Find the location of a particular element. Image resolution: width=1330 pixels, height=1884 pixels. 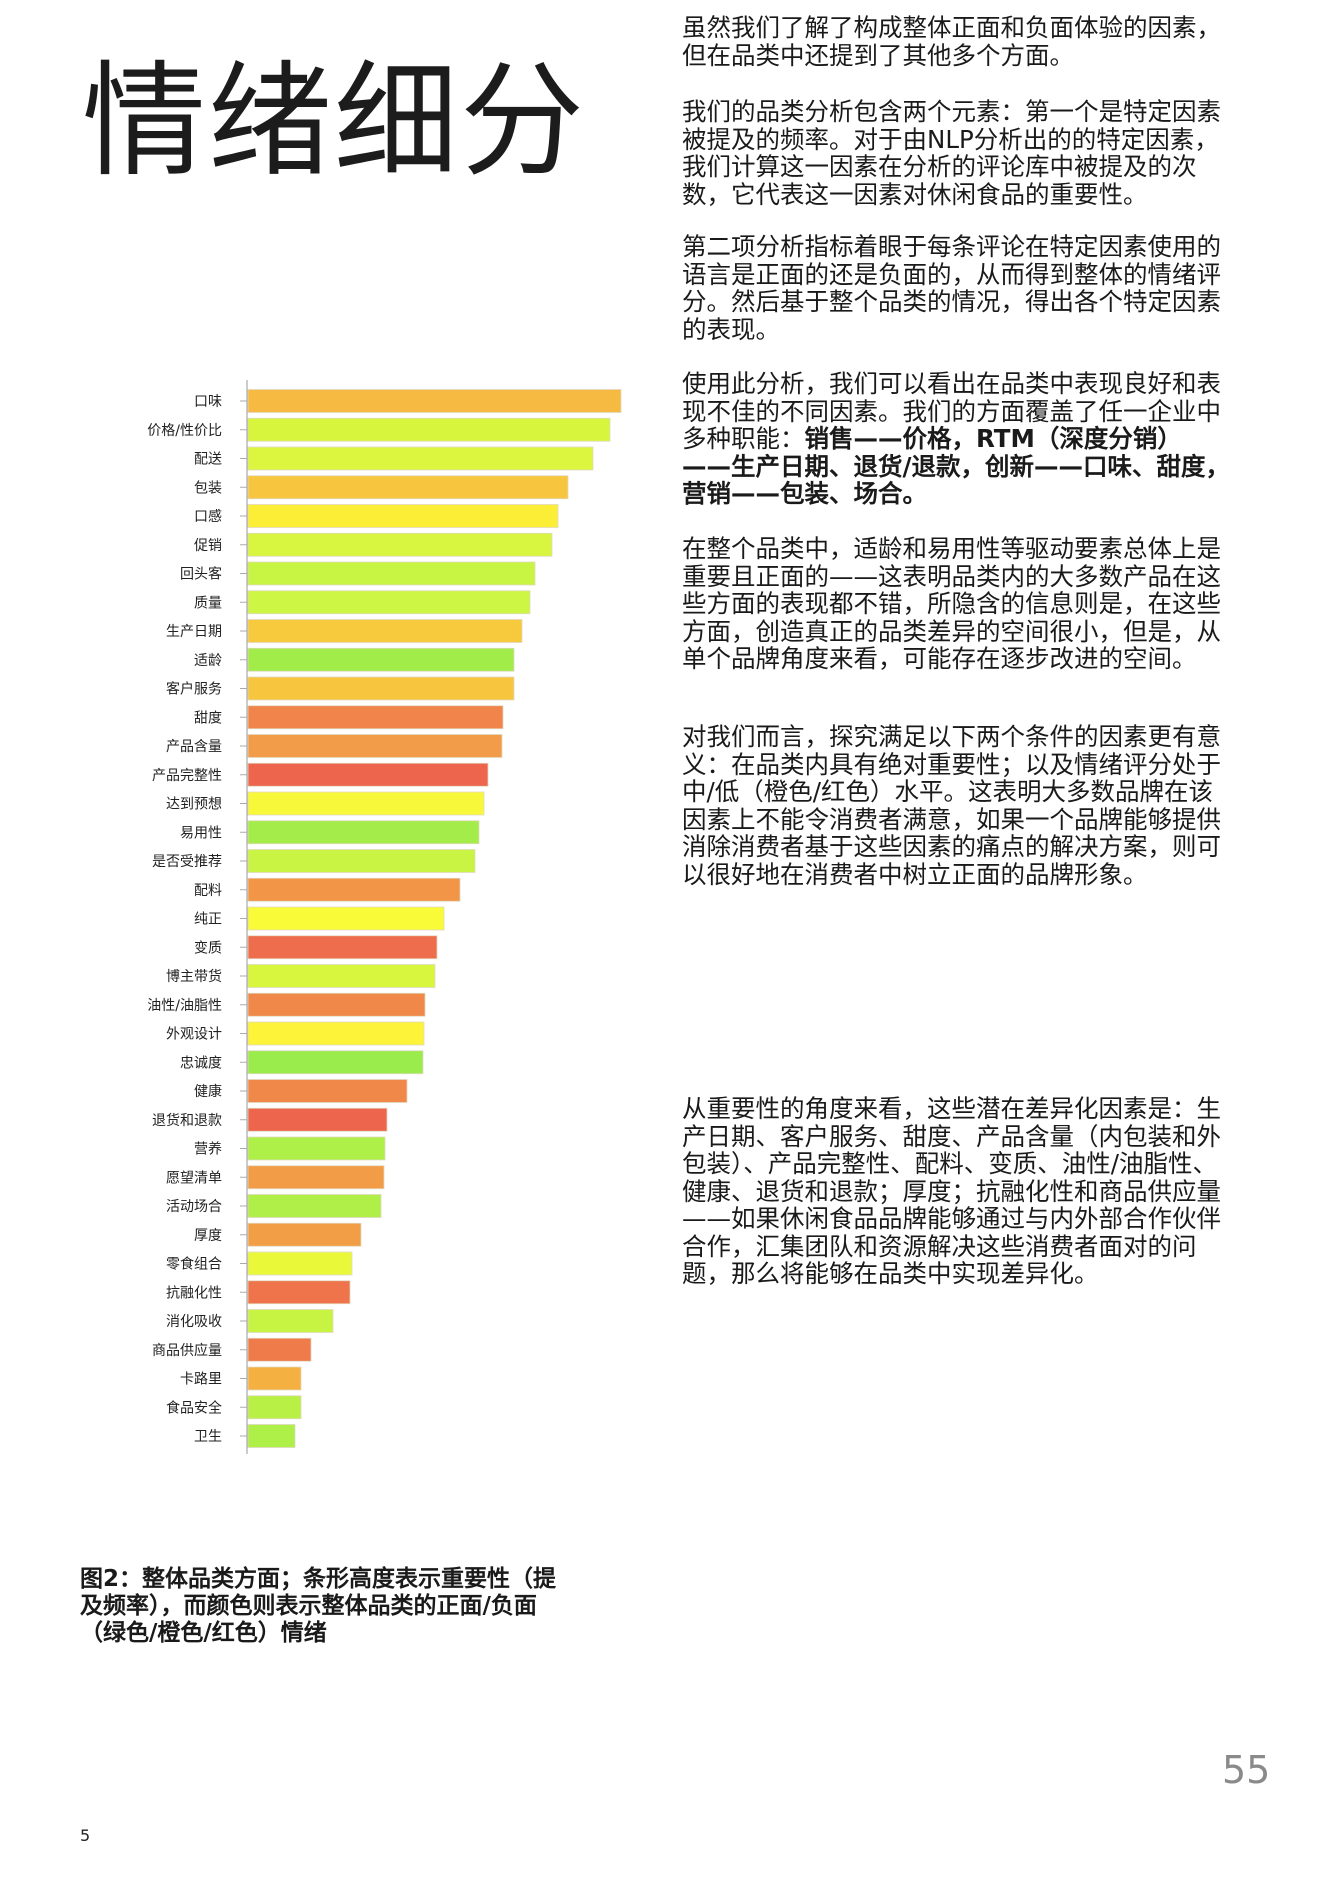

footer-number: 5 is located at coordinates (85, 1835).